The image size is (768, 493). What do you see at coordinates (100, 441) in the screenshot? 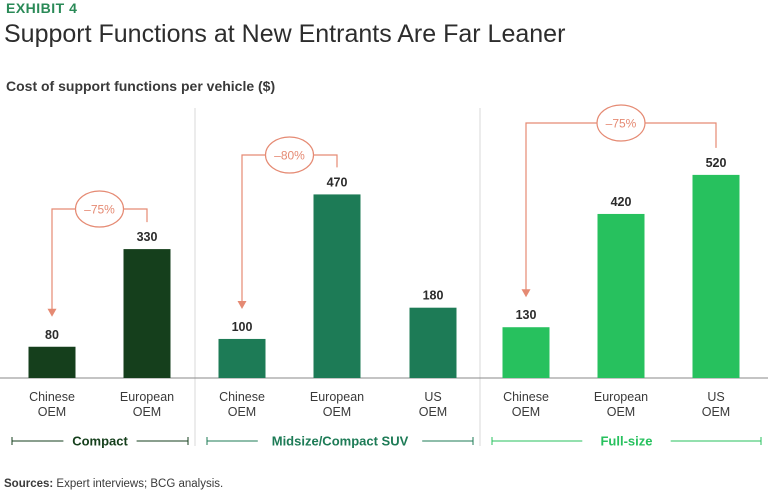
I see `category-label-compact: Compact` at bounding box center [100, 441].